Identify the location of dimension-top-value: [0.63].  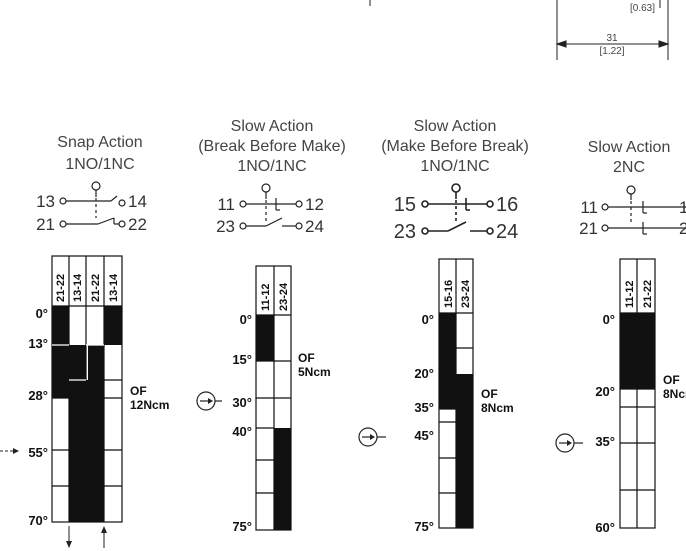
(642, 8).